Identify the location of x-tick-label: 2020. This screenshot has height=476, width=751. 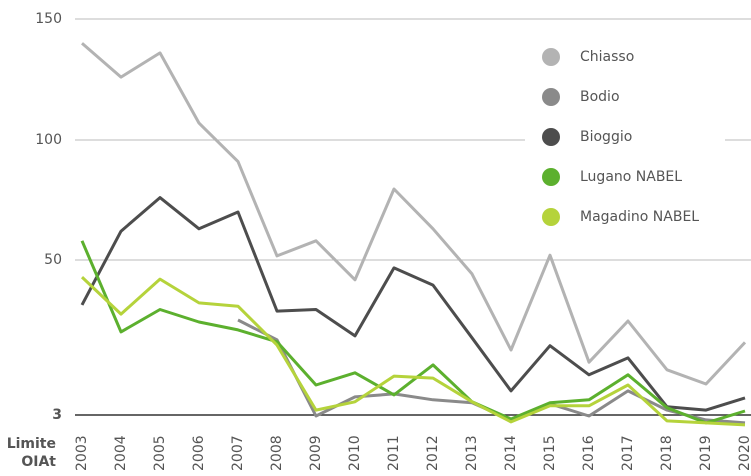
(744, 453).